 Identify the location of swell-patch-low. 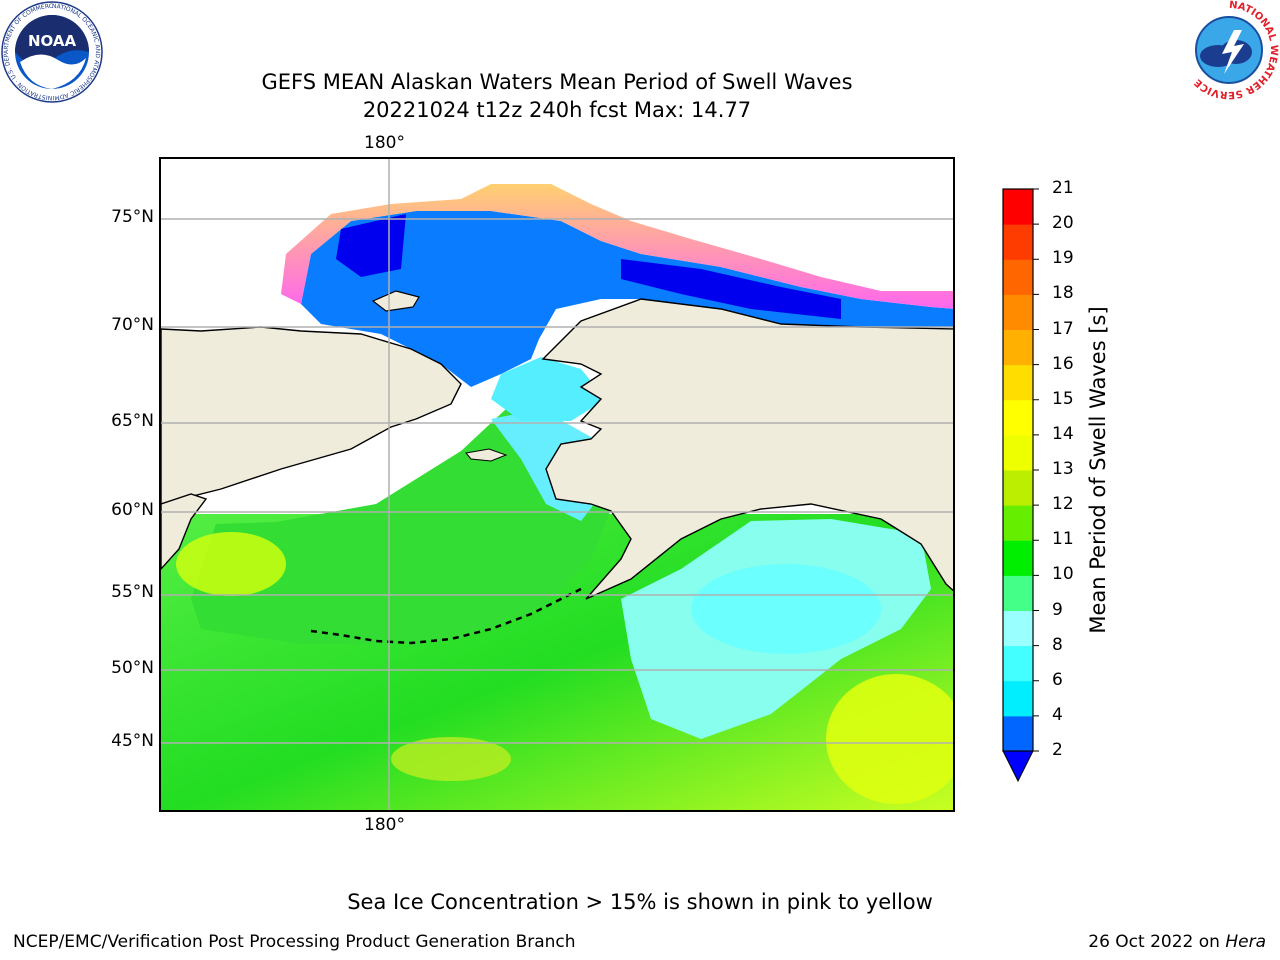
(786, 609).